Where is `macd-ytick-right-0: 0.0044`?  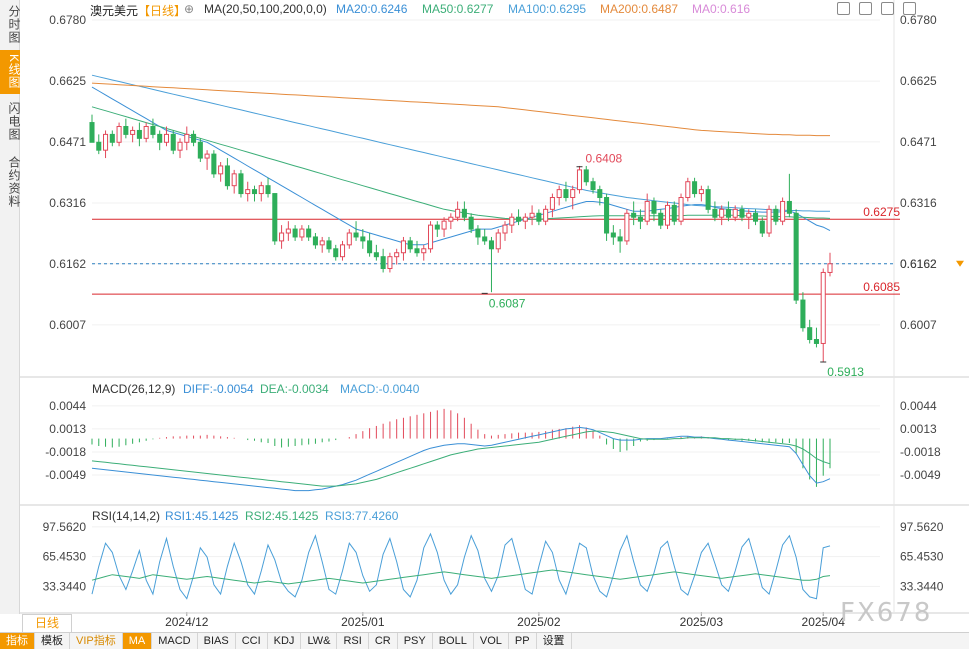 macd-ytick-right-0: 0.0044 is located at coordinates (918, 406).